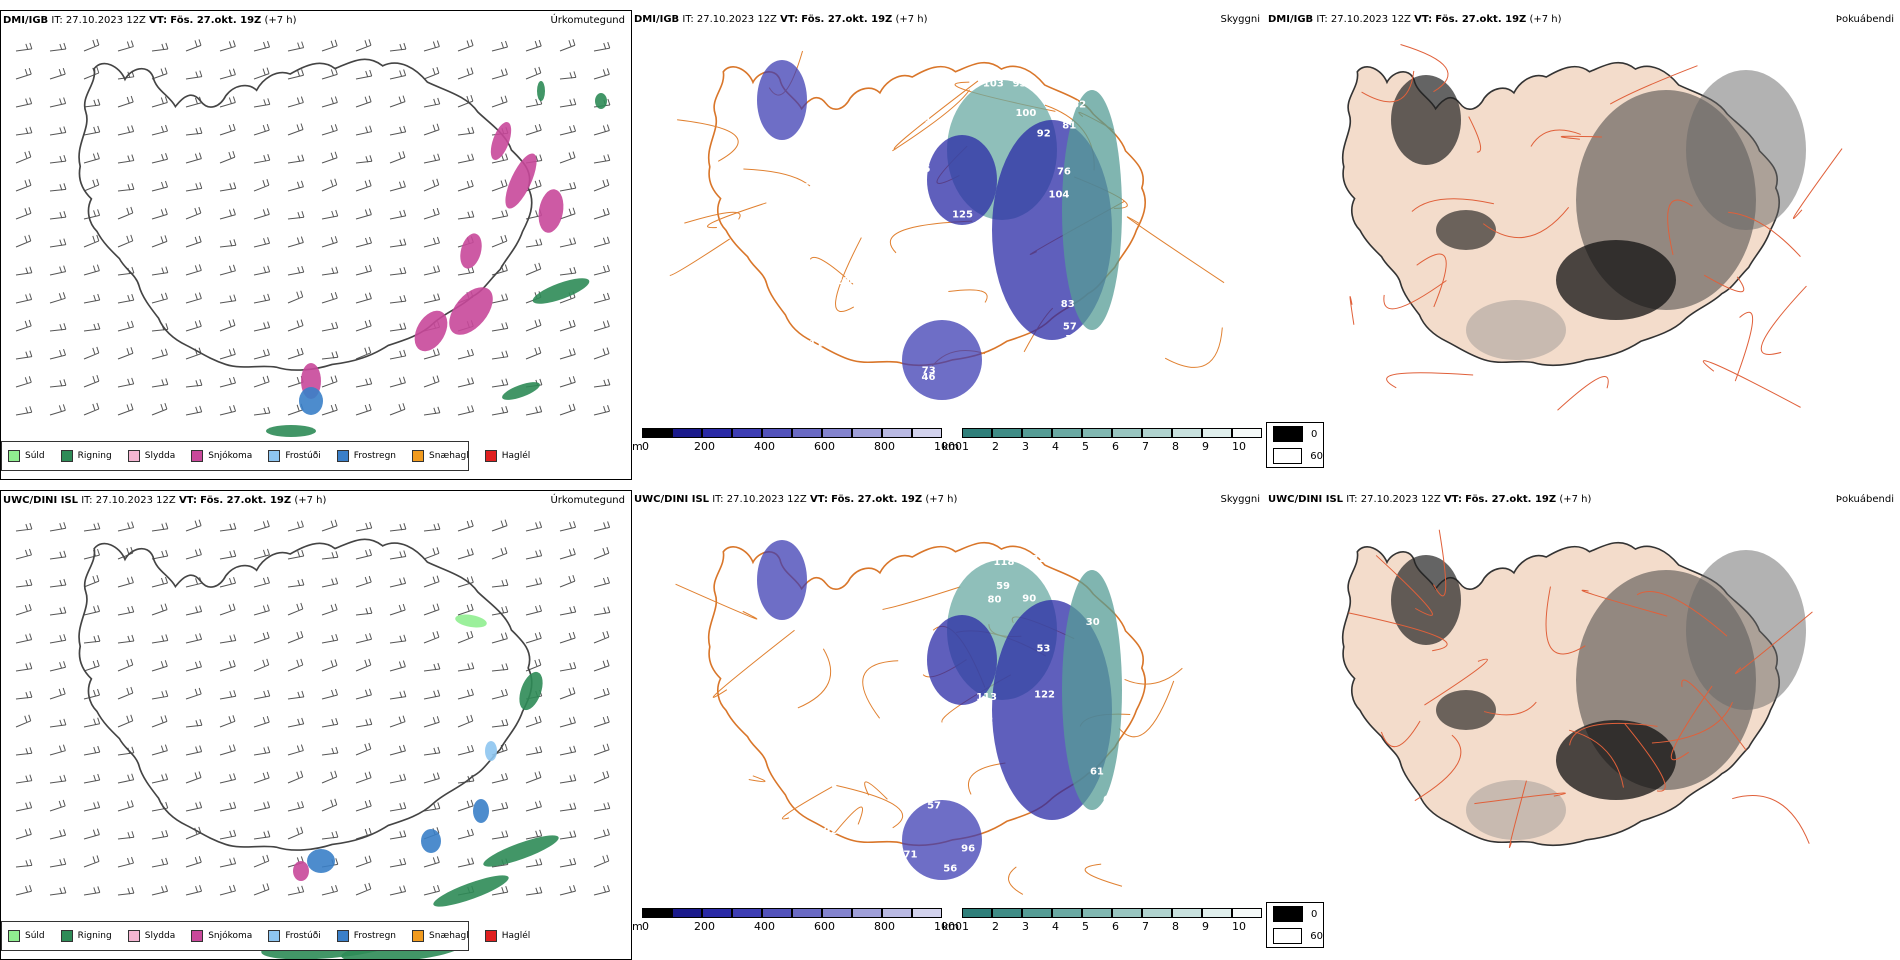 The image size is (1900, 960). What do you see at coordinates (1288, 456) in the screenshot?
I see `fog-legend-swatch` at bounding box center [1288, 456].